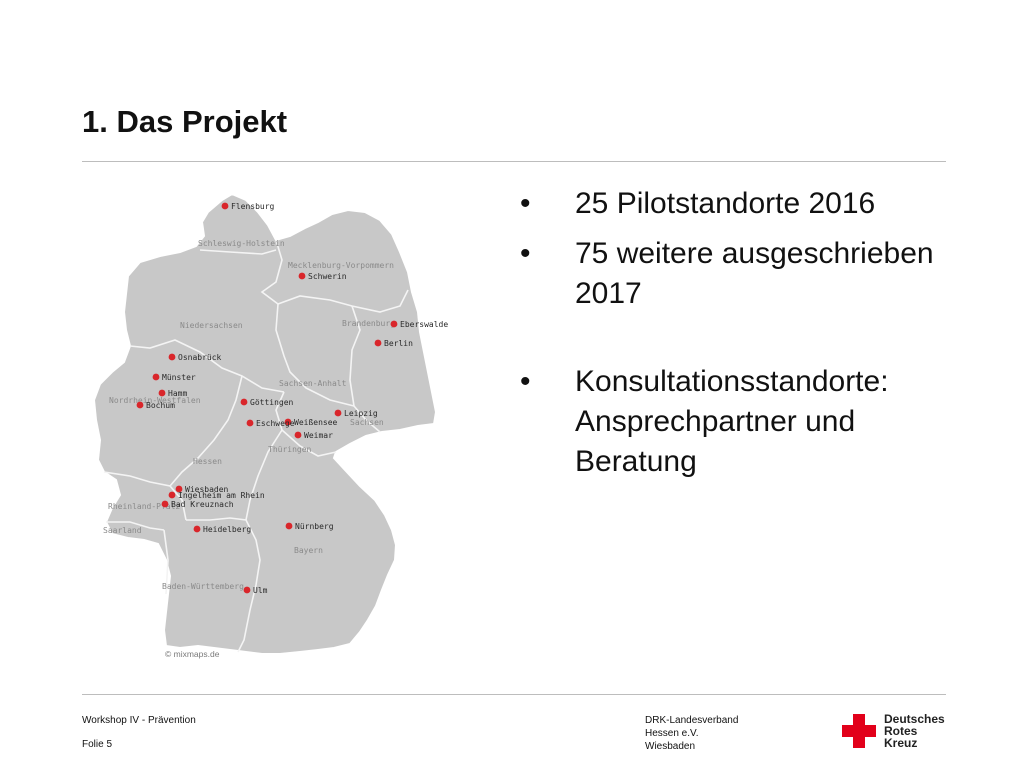 Image resolution: width=1024 pixels, height=768 pixels. I want to click on state-label-nordrhein-westfalen: Nordrhein-Westfalen, so click(155, 400).